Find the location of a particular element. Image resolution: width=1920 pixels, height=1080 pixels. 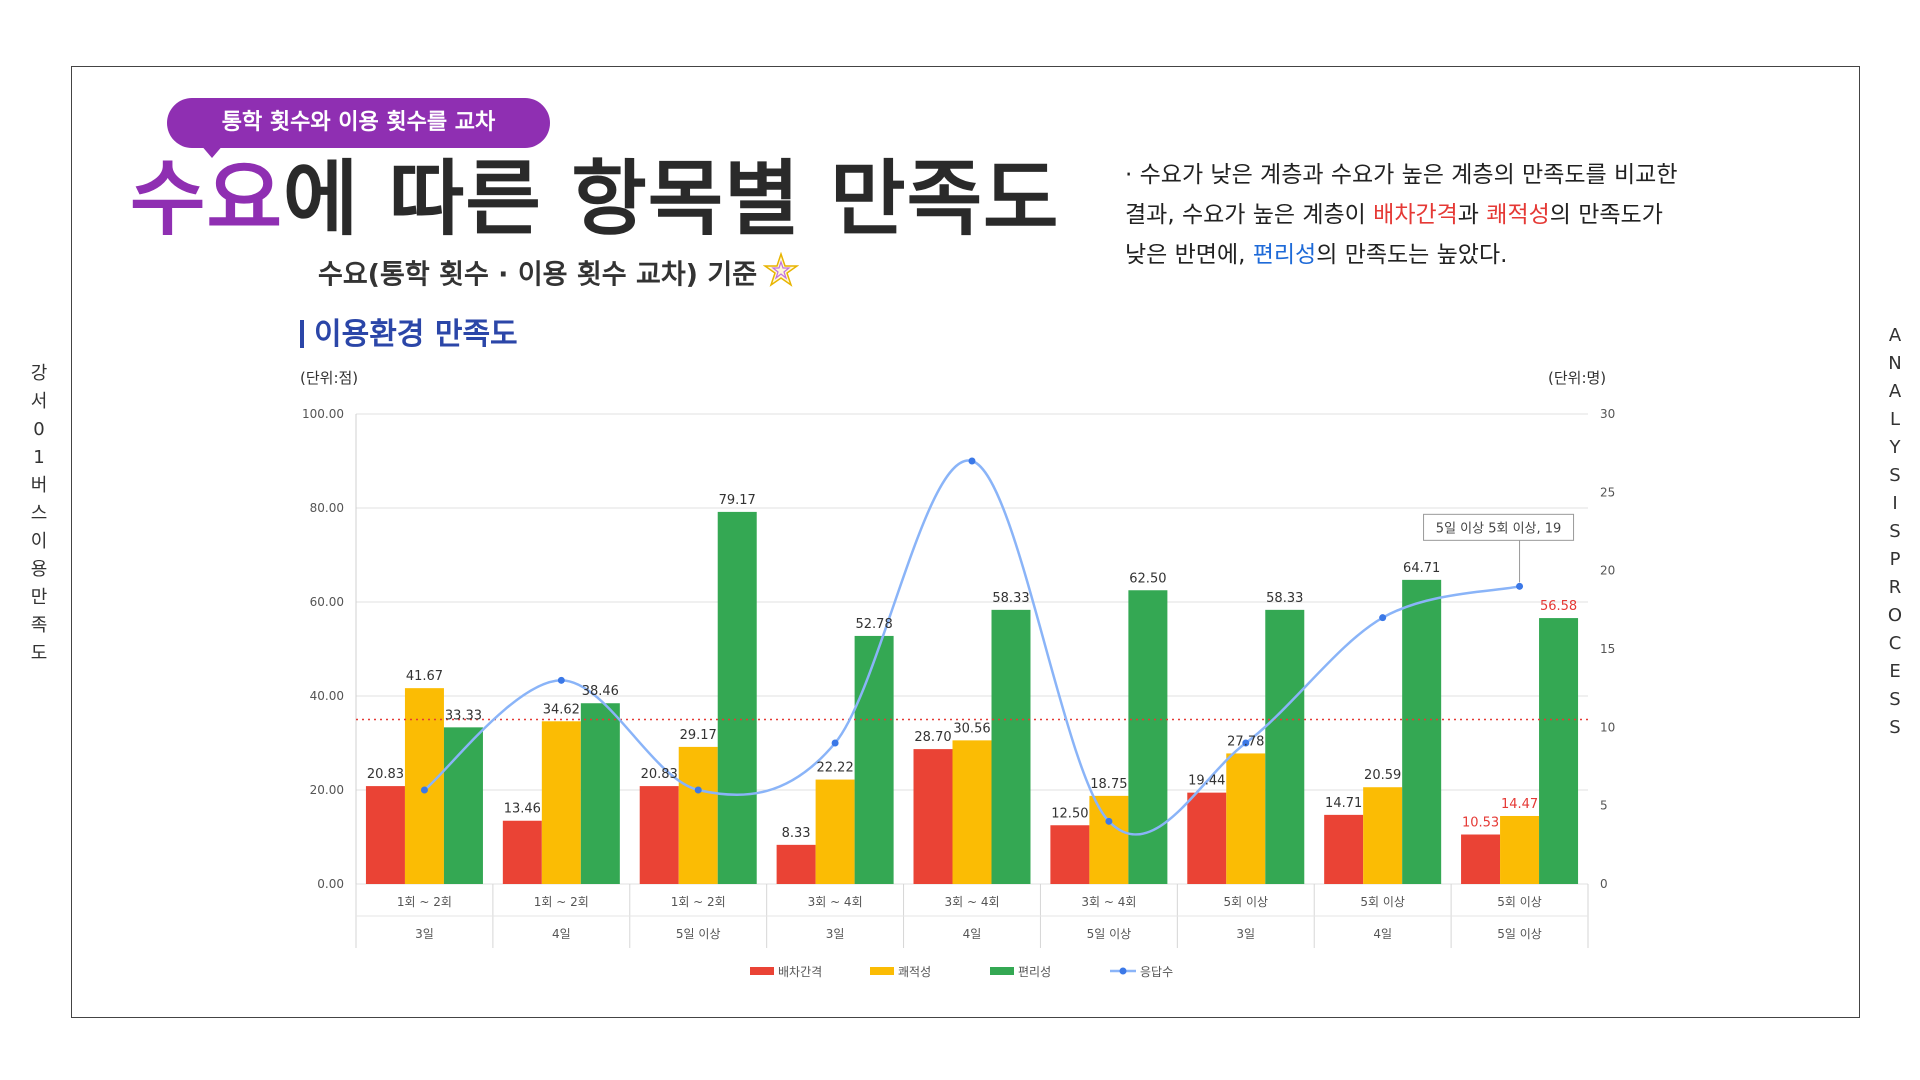

data-label-편리성: 52.78 is located at coordinates (874, 624).